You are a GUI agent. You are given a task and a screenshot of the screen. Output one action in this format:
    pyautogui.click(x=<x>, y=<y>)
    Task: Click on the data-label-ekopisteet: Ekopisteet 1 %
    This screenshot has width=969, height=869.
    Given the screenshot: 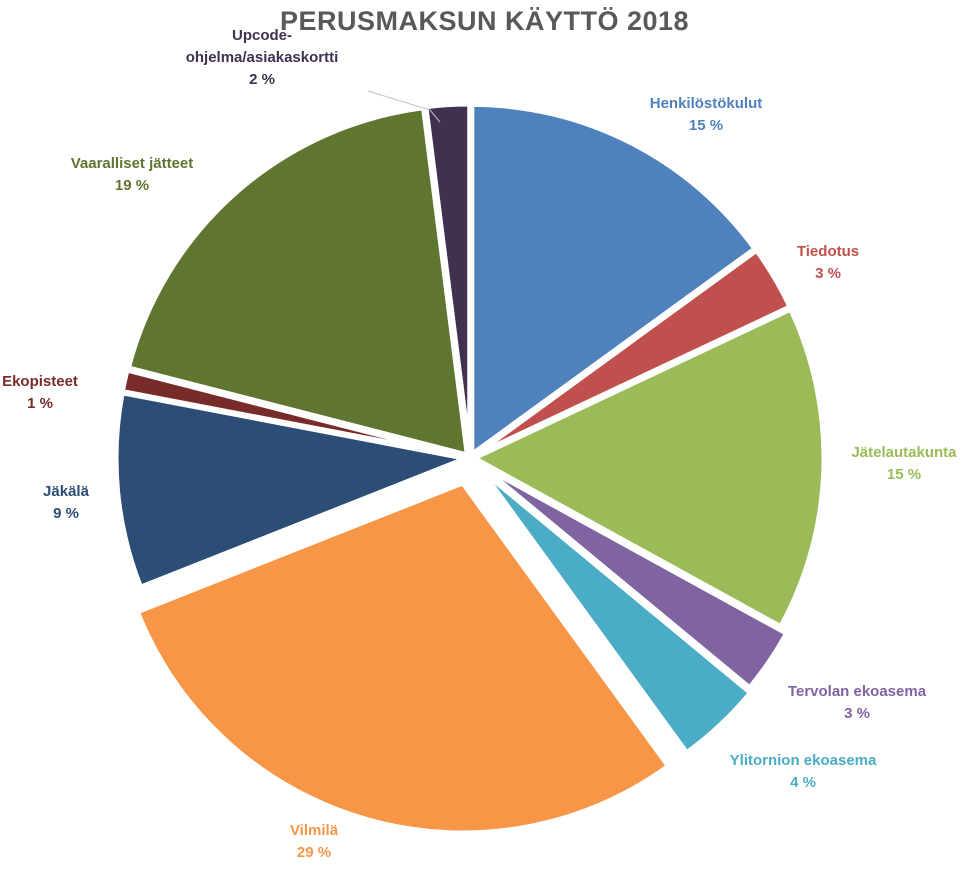 What is the action you would take?
    pyautogui.click(x=40, y=392)
    